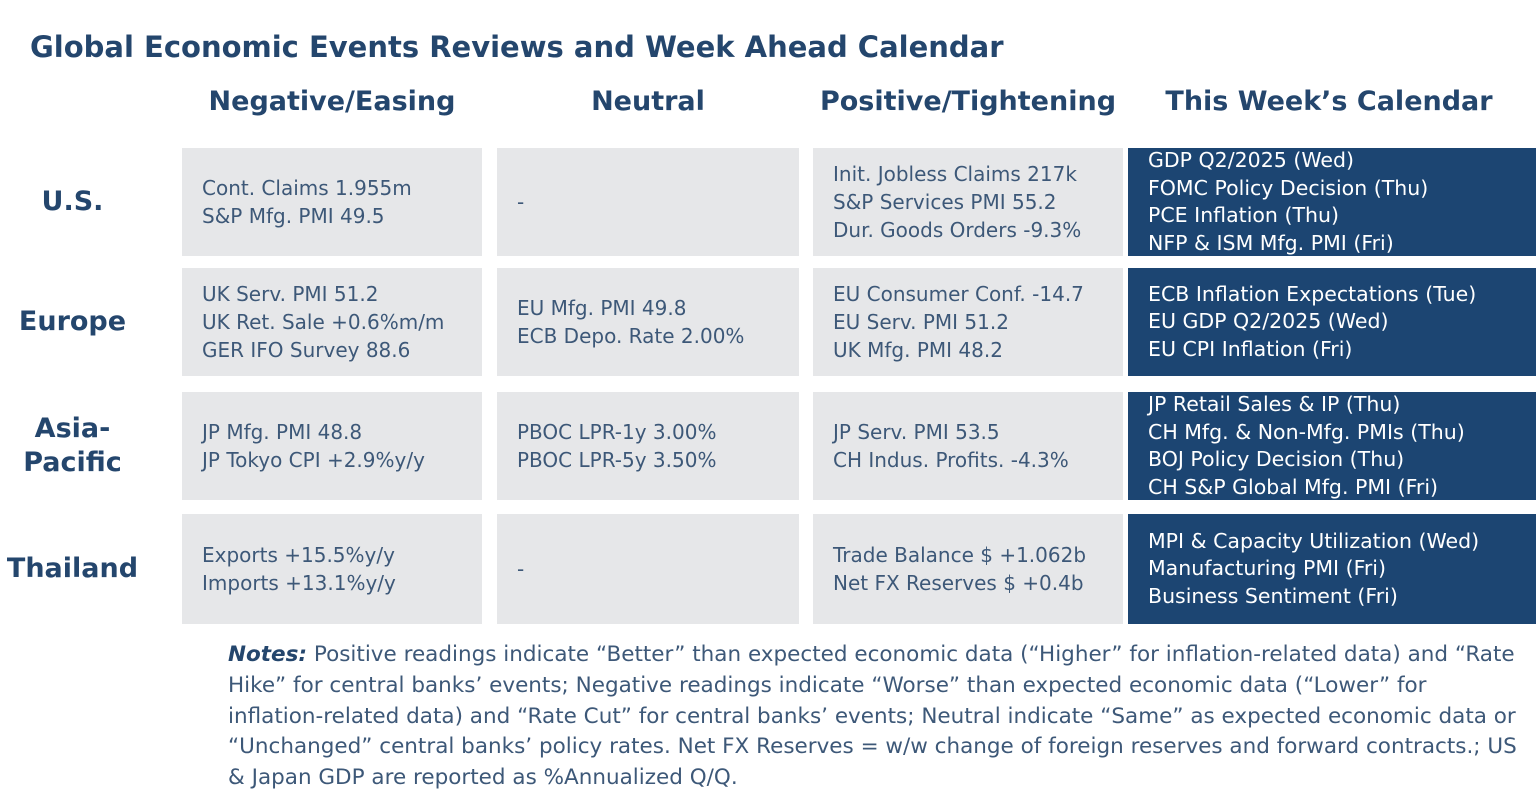 The height and width of the screenshot is (807, 1536). Describe the element at coordinates (1243, 215) in the screenshot. I see `calendar-event: PCE Inflation (Thu)` at that location.